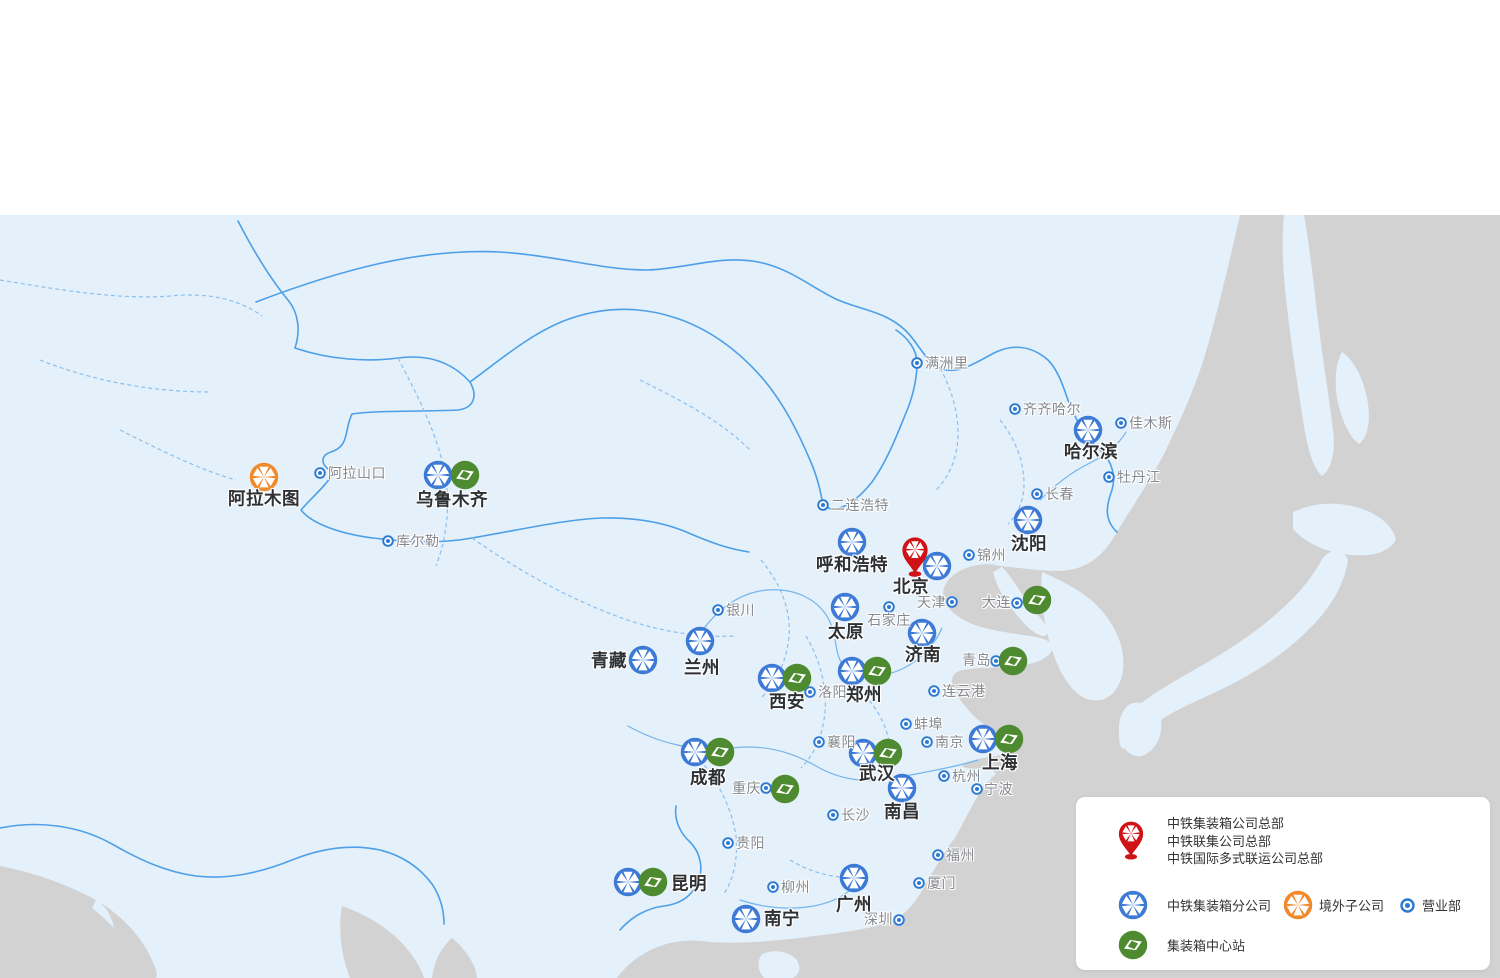 The width and height of the screenshot is (1500, 978). I want to click on city-label: 青藏, so click(609, 660).